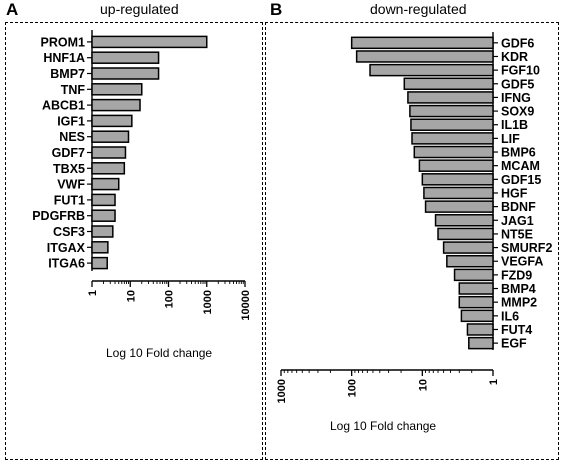  Describe the element at coordinates (518, 153) in the screenshot. I see `category-label: BMP6` at that location.